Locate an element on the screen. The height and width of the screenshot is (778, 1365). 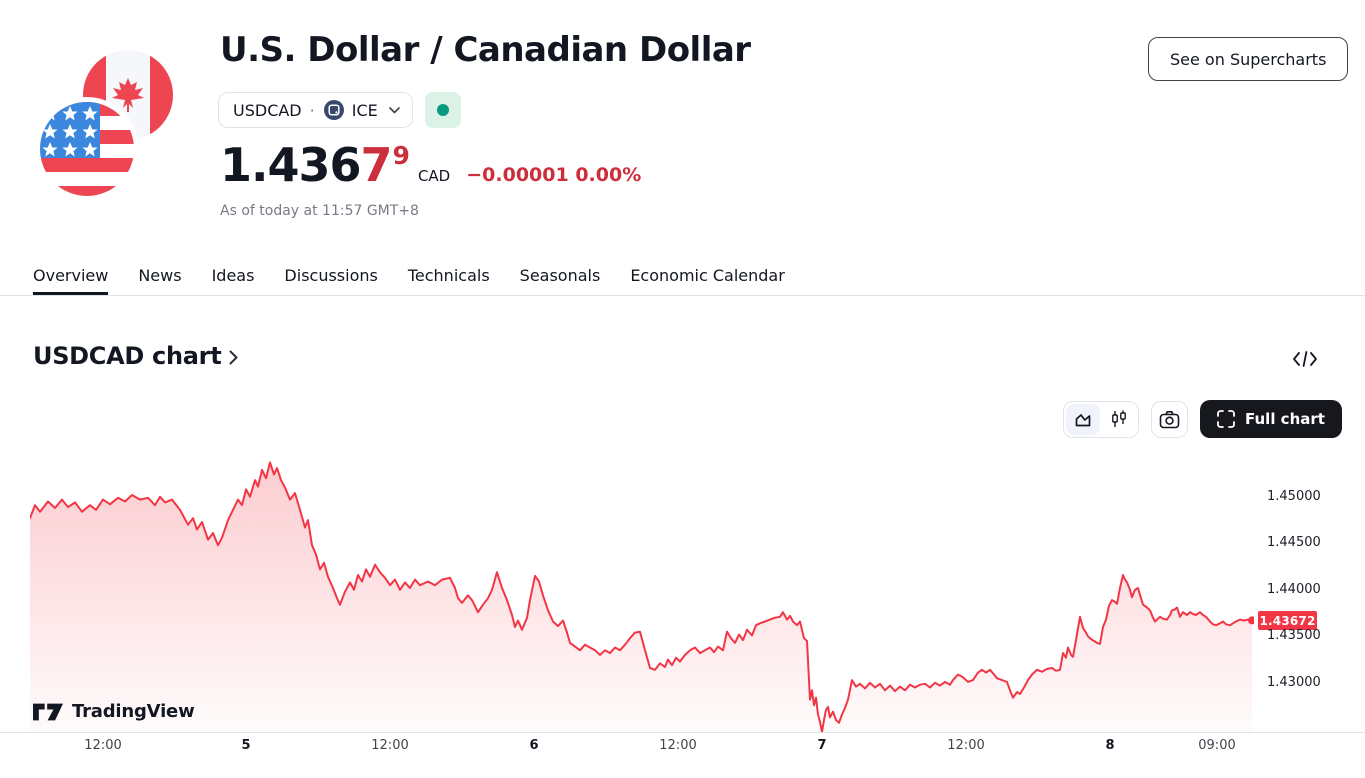
tradingview-logo-text: TradingView is located at coordinates (133, 711).